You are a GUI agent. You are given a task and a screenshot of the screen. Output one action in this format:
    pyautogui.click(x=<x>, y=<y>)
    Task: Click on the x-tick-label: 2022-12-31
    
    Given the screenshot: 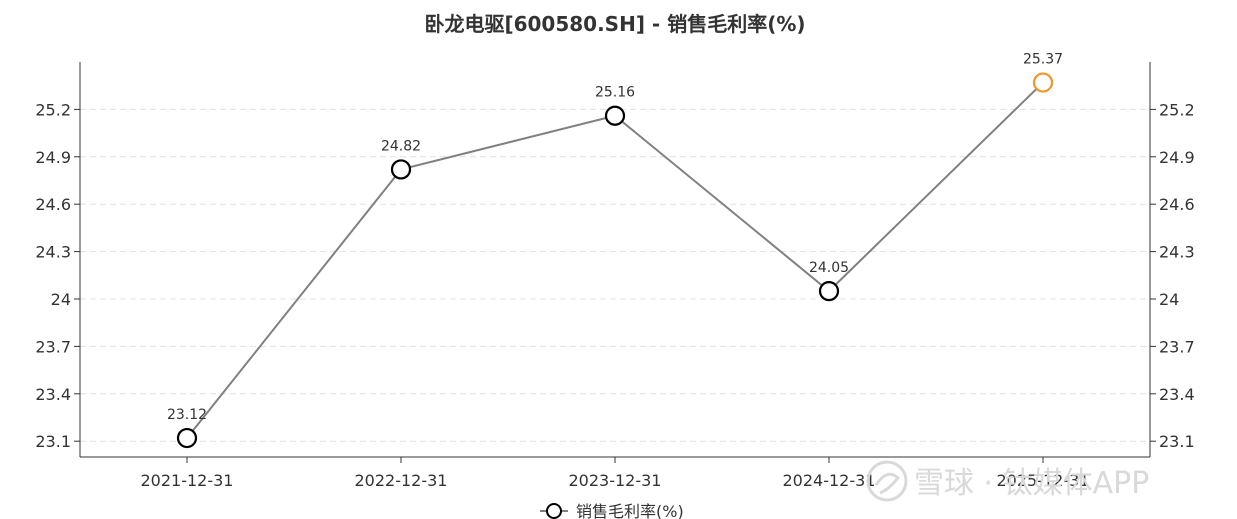 What is the action you would take?
    pyautogui.click(x=401, y=480)
    